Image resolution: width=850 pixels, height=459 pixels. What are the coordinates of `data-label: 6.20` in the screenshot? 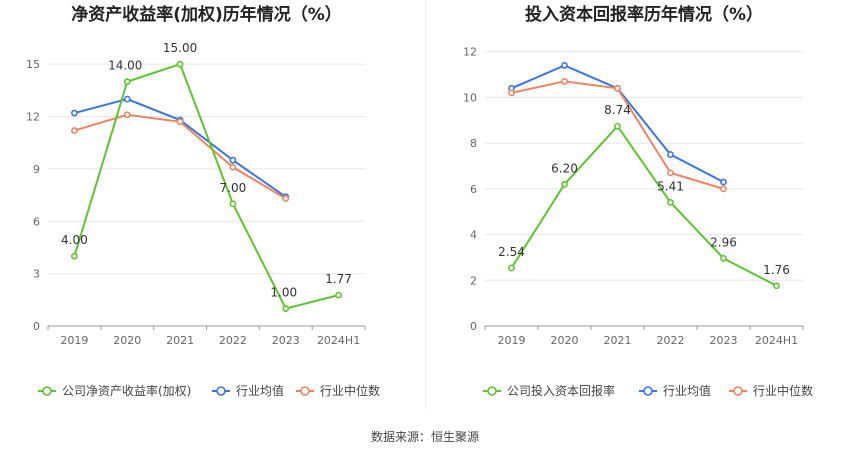 It's located at (564, 168).